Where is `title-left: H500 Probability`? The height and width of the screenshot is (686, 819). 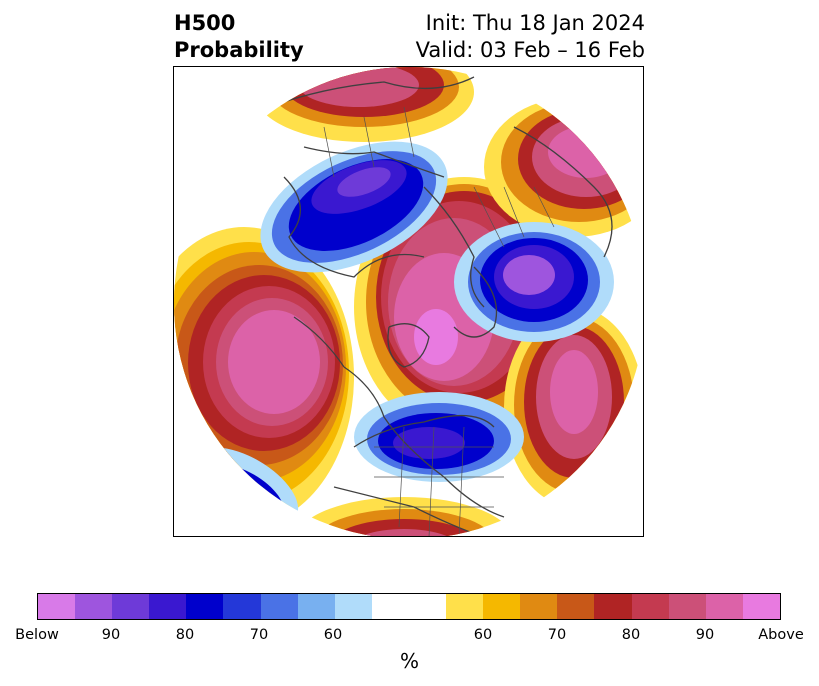 title-left: H500 Probability is located at coordinates (239, 36).